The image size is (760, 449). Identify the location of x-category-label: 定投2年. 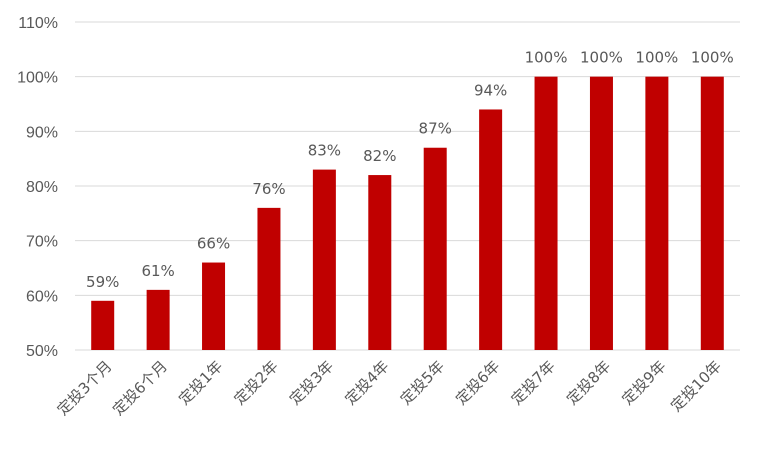
(255, 382).